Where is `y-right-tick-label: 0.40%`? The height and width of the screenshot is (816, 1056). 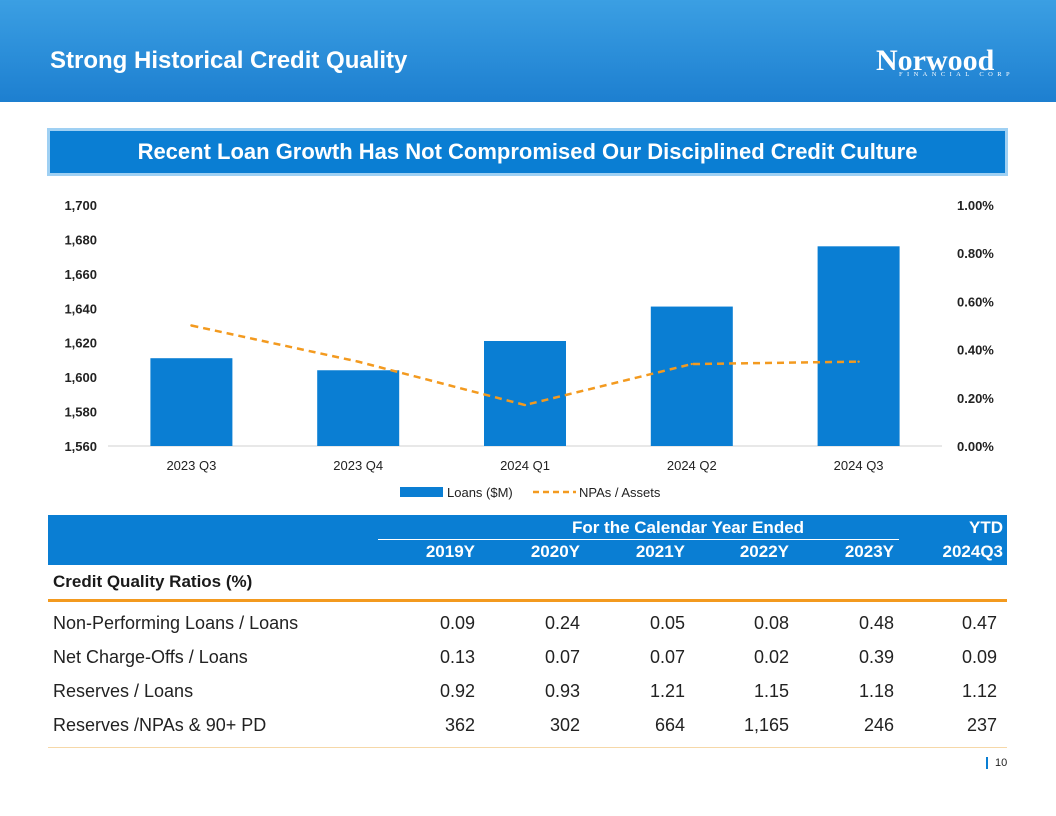 y-right-tick-label: 0.40% is located at coordinates (975, 350).